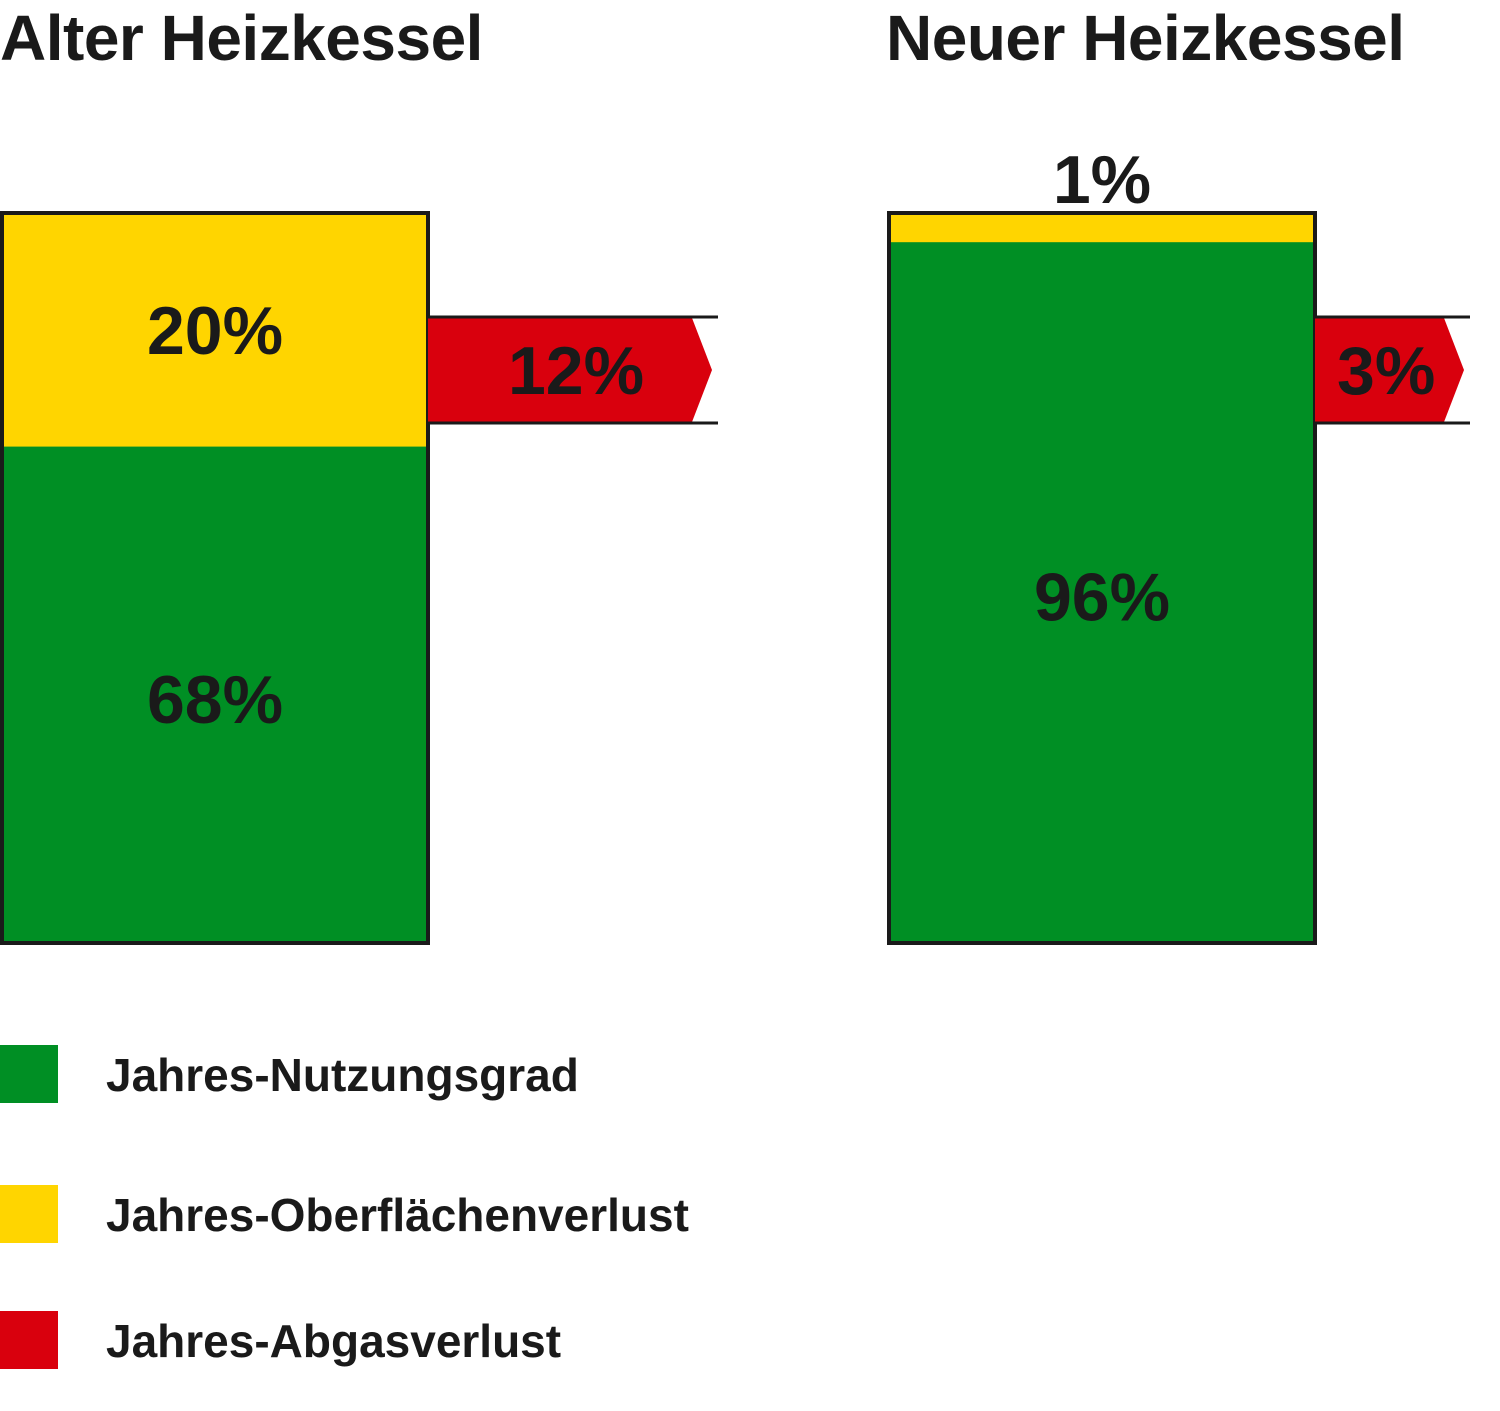 This screenshot has width=1500, height=1411. Describe the element at coordinates (29, 1340) in the screenshot. I see `legend-swatch-red` at that location.